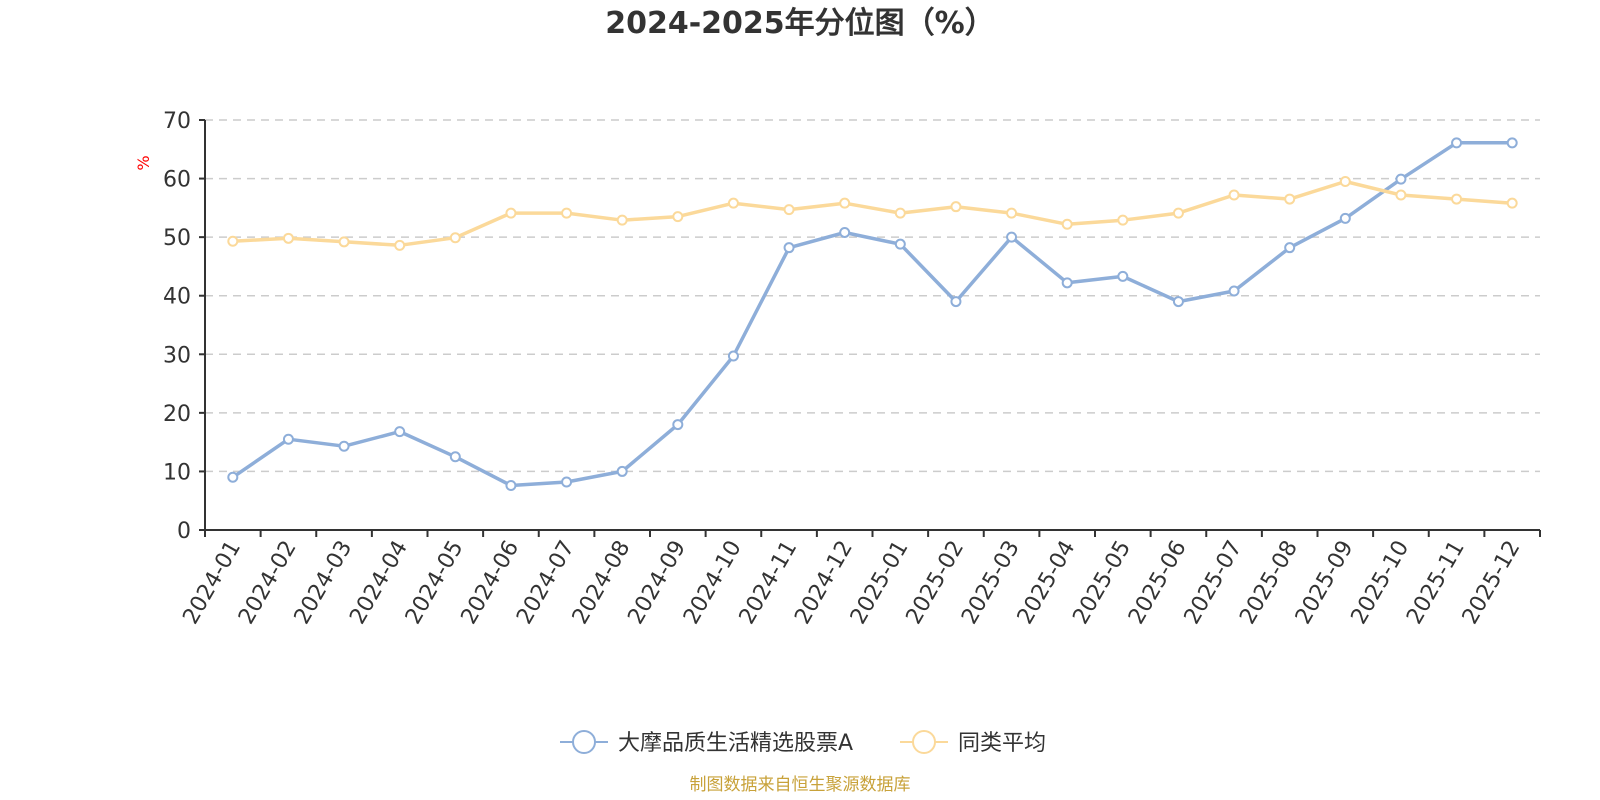  I want to click on y-axis-unit-label: %, so click(143, 162).